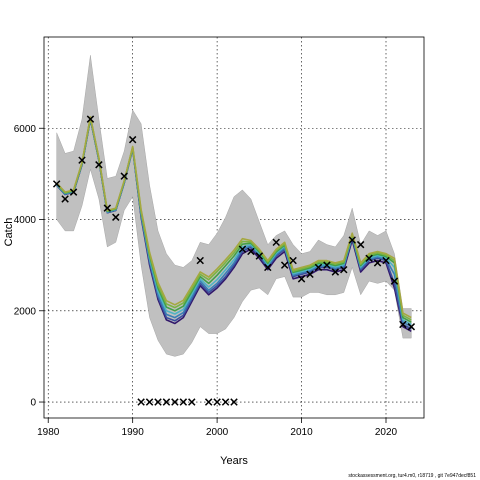 The height and width of the screenshot is (480, 480). What do you see at coordinates (25, 129) in the screenshot?
I see `y-tick-label: 6000` at bounding box center [25, 129].